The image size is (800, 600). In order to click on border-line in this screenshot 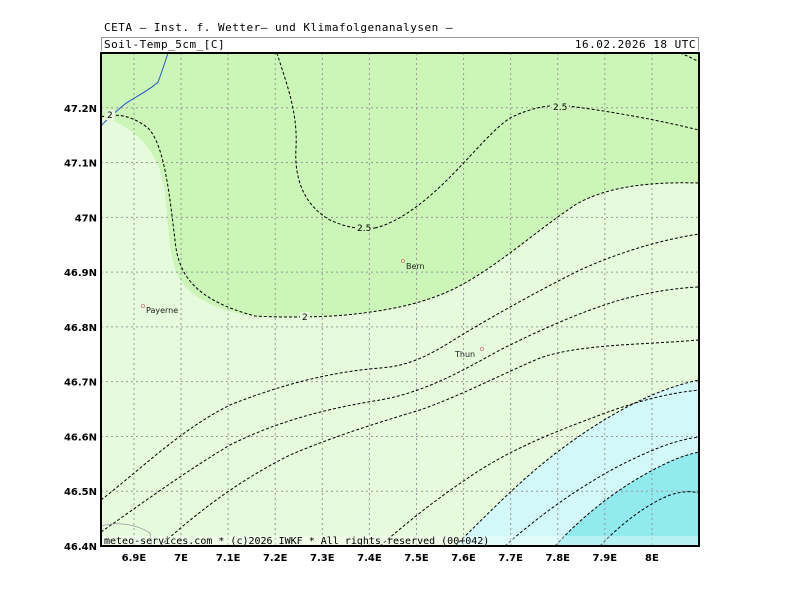, I will do `click(127, 534)`.